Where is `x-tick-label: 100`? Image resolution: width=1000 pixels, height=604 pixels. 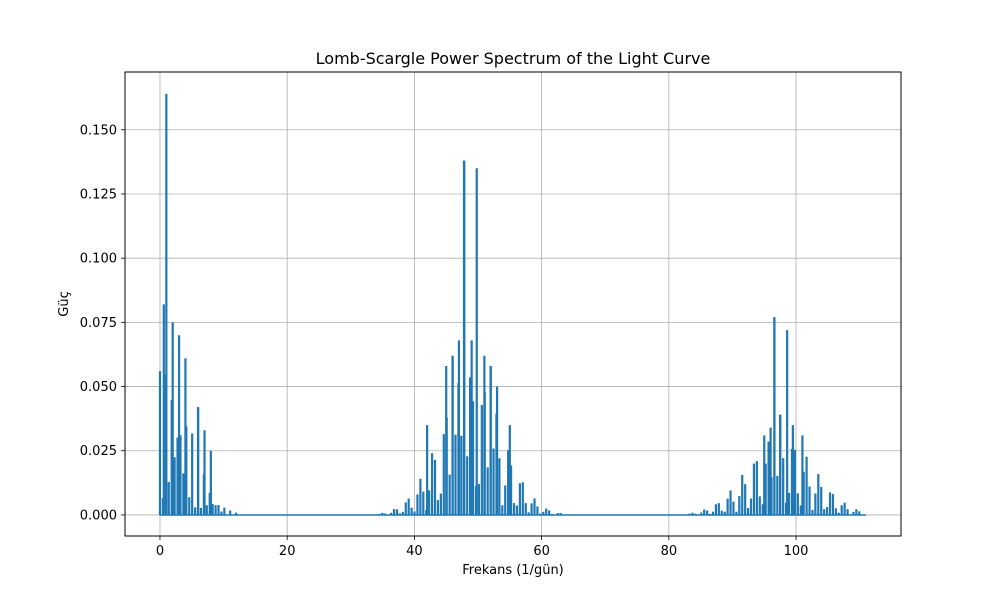 x-tick-label: 100 is located at coordinates (796, 551).